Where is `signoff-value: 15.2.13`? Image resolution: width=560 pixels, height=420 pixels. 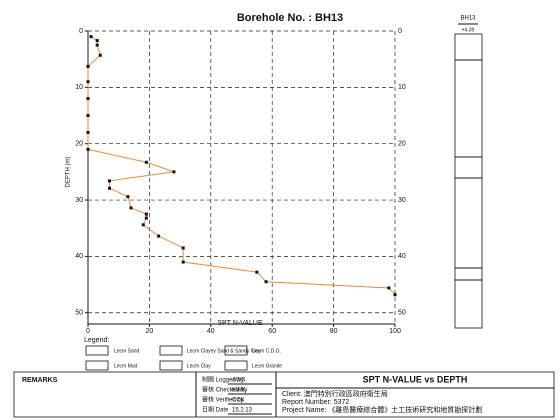
signoff-value: 15.2.13 is located at coordinates (242, 411).